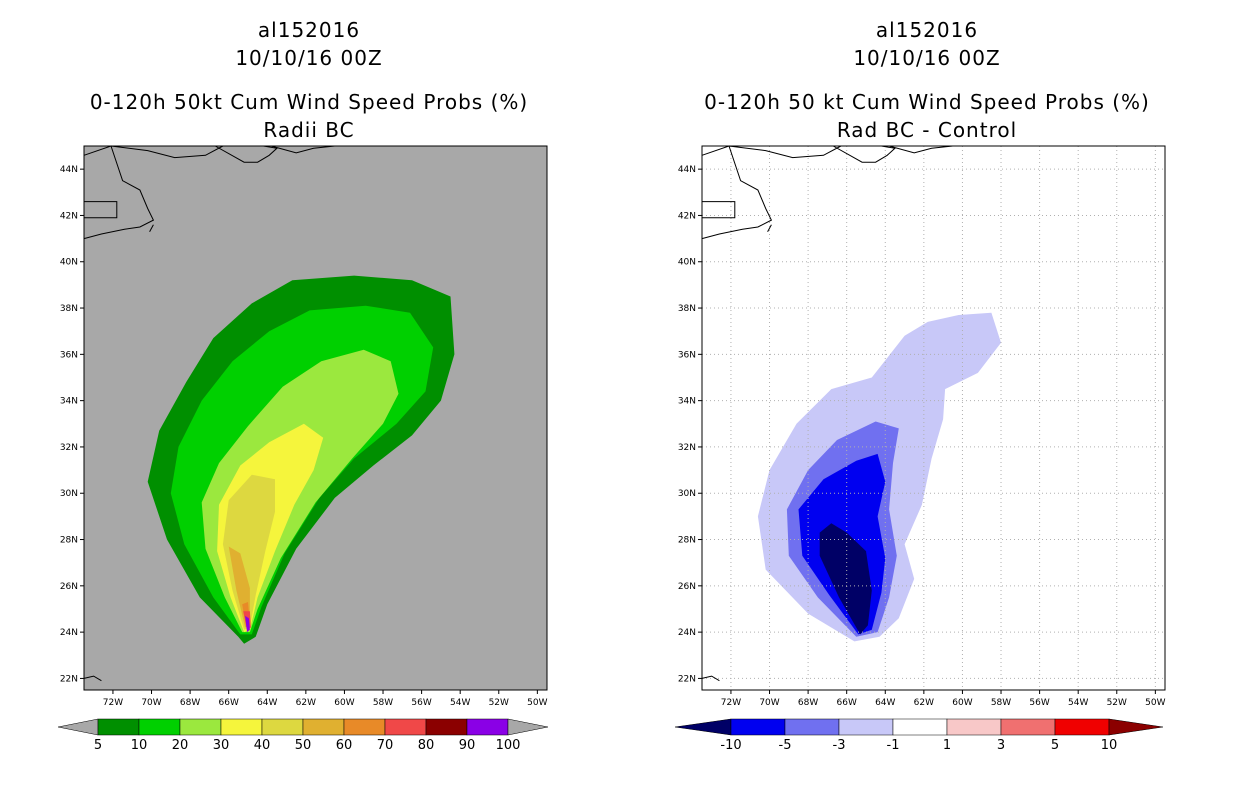 The width and height of the screenshot is (1236, 800). I want to click on colorbar-label: -1, so click(893, 745).